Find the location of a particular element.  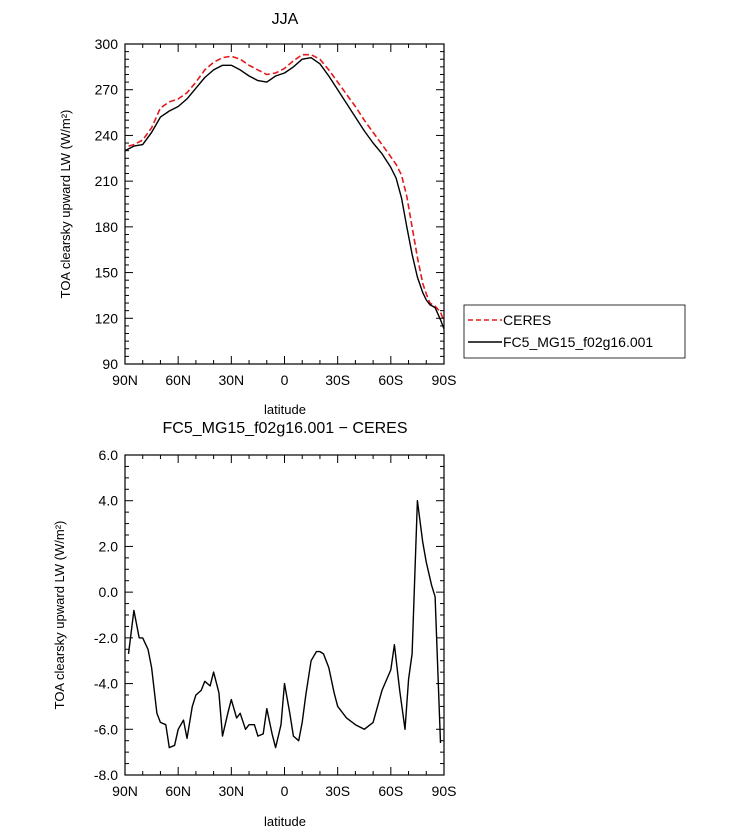

y-tick-label: 120 is located at coordinates (107, 318).